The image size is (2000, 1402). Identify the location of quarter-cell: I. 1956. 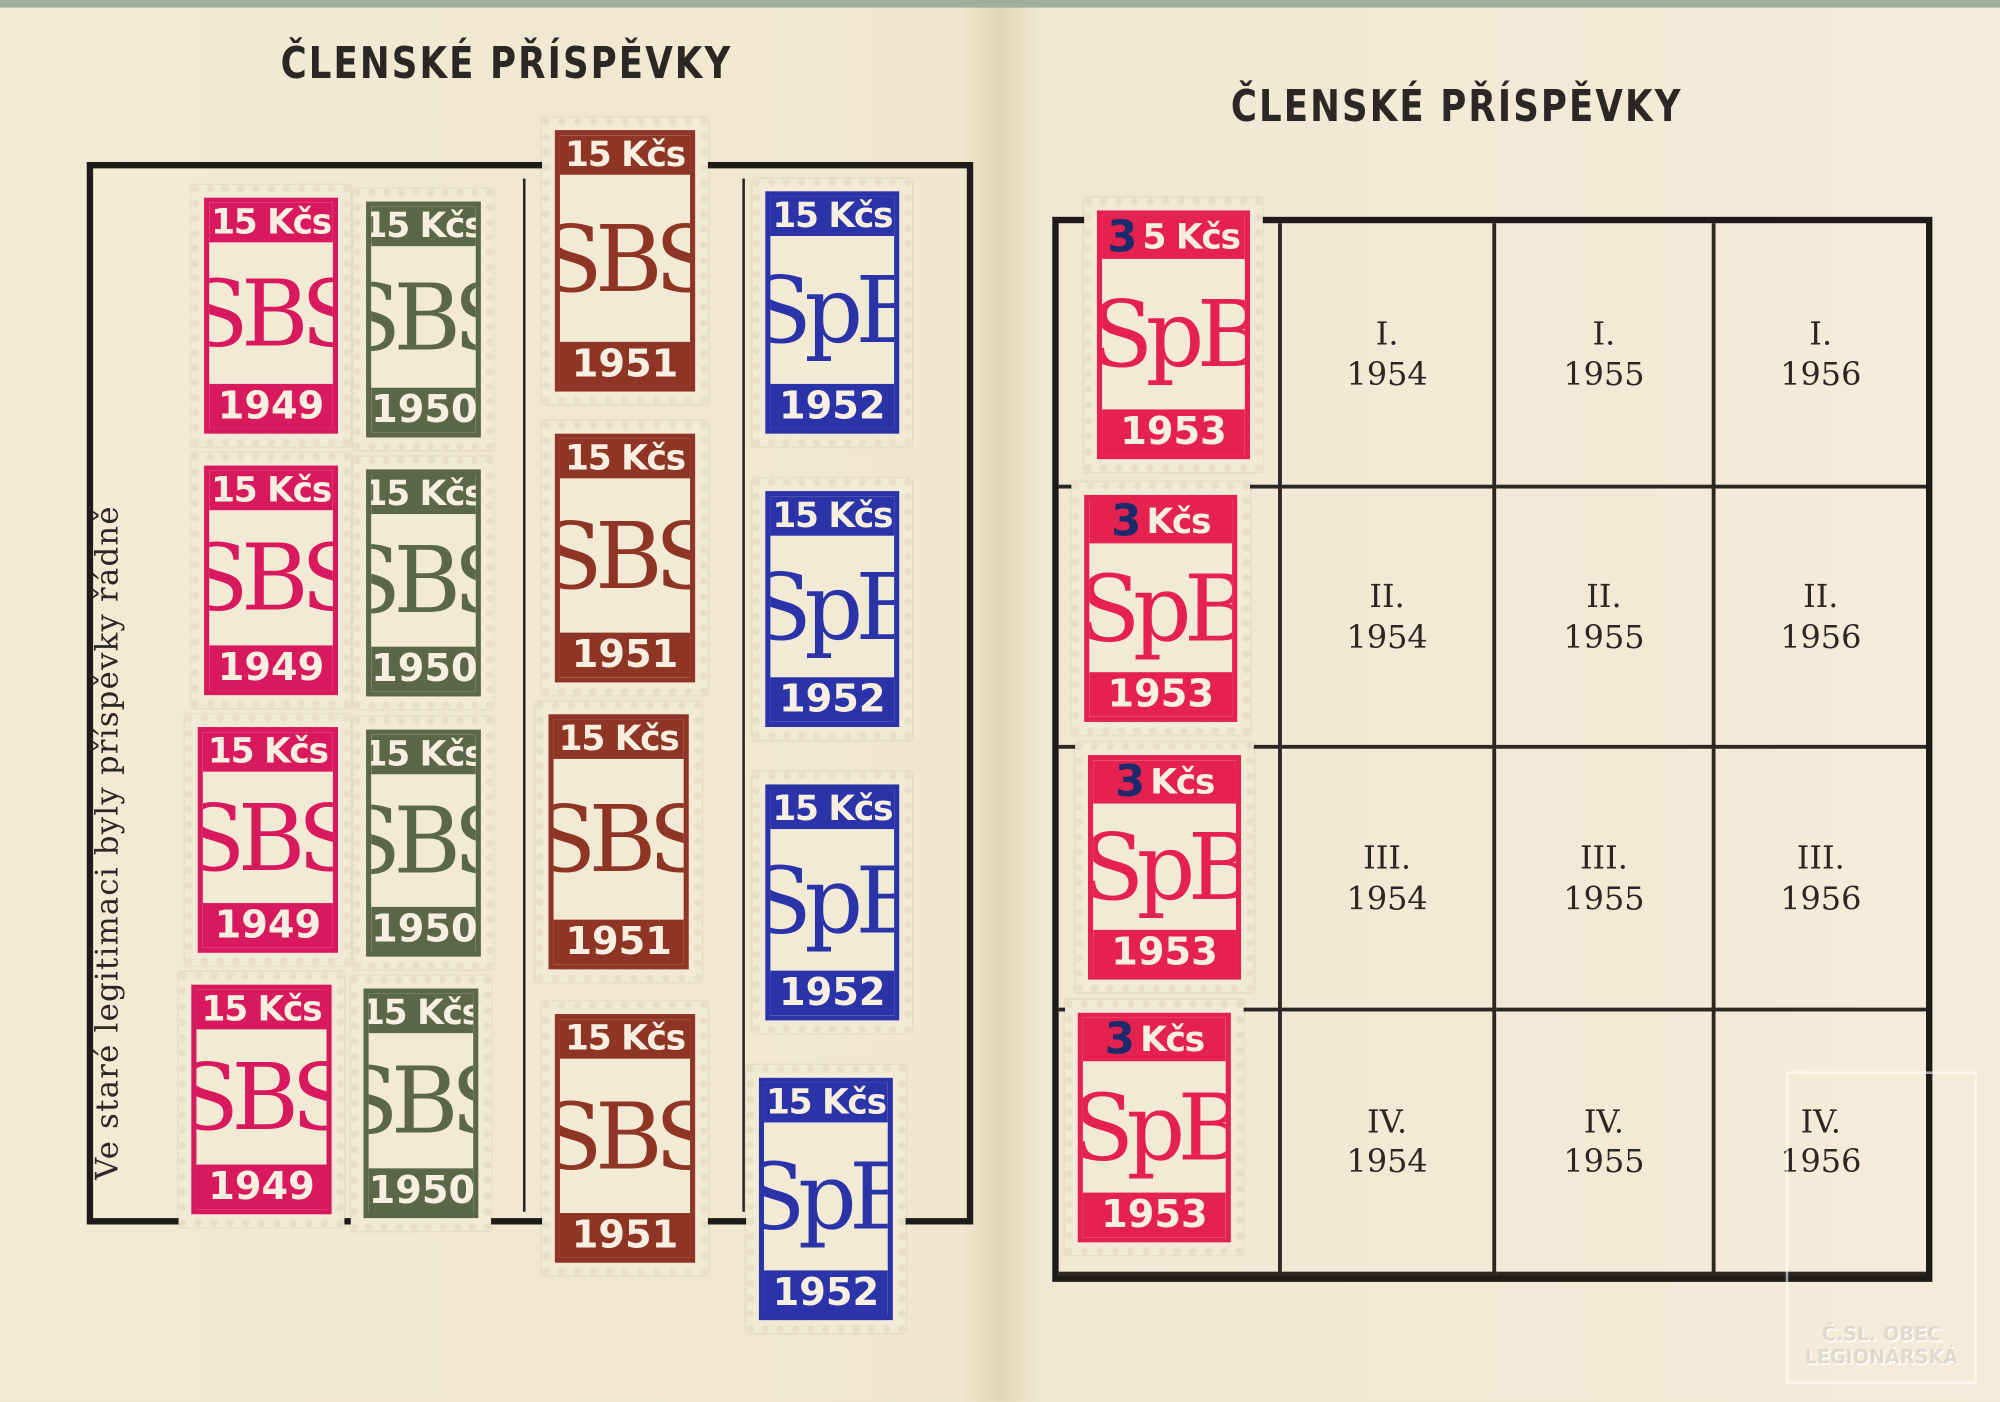
(1821, 356).